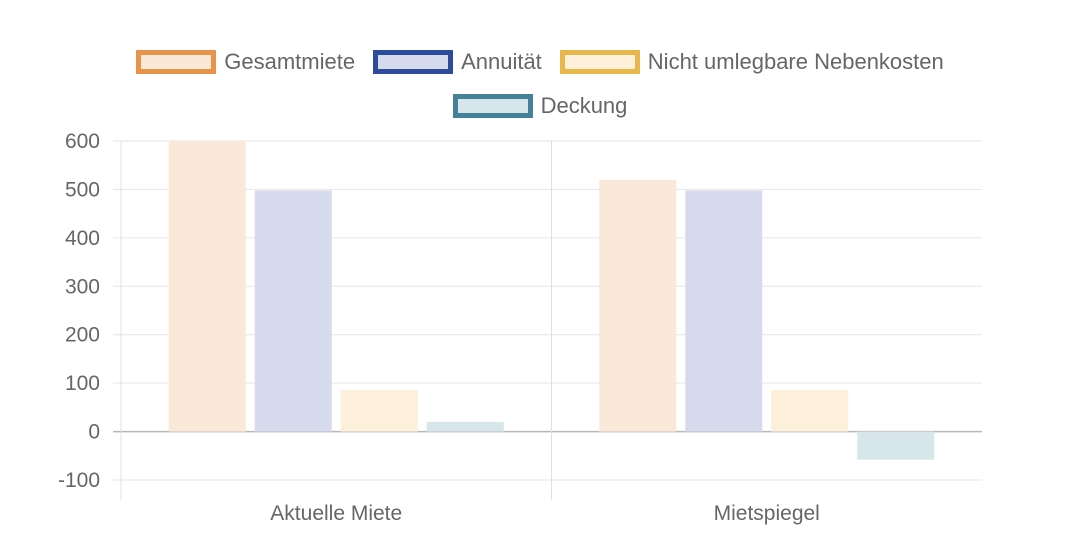 The width and height of the screenshot is (1080, 550). I want to click on legend-label-gesamtmiete: Gesamtmiete, so click(290, 61).